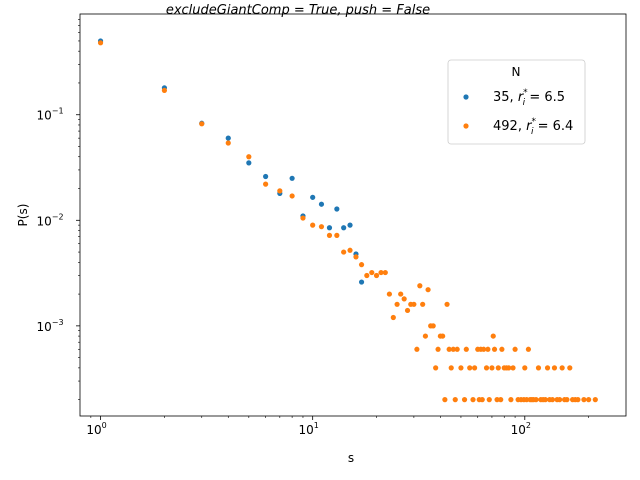  What do you see at coordinates (533, 127) in the screenshot?
I see `legend-label-492: 492, r* i = 6.4` at bounding box center [533, 127].